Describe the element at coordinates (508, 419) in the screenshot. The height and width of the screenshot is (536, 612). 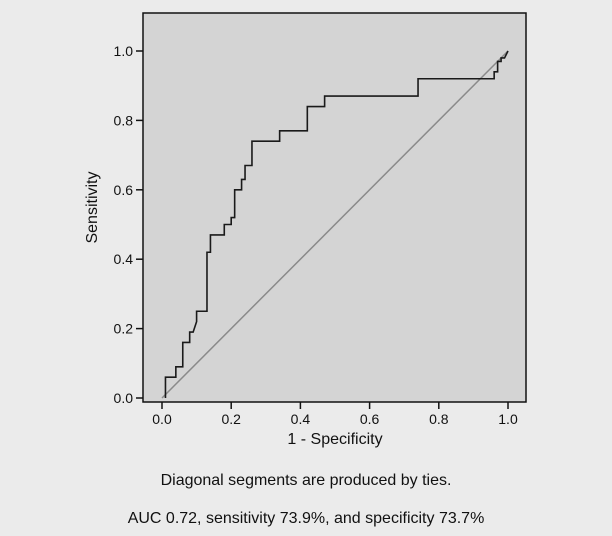
I see `x-tick-label: 1.0` at that location.